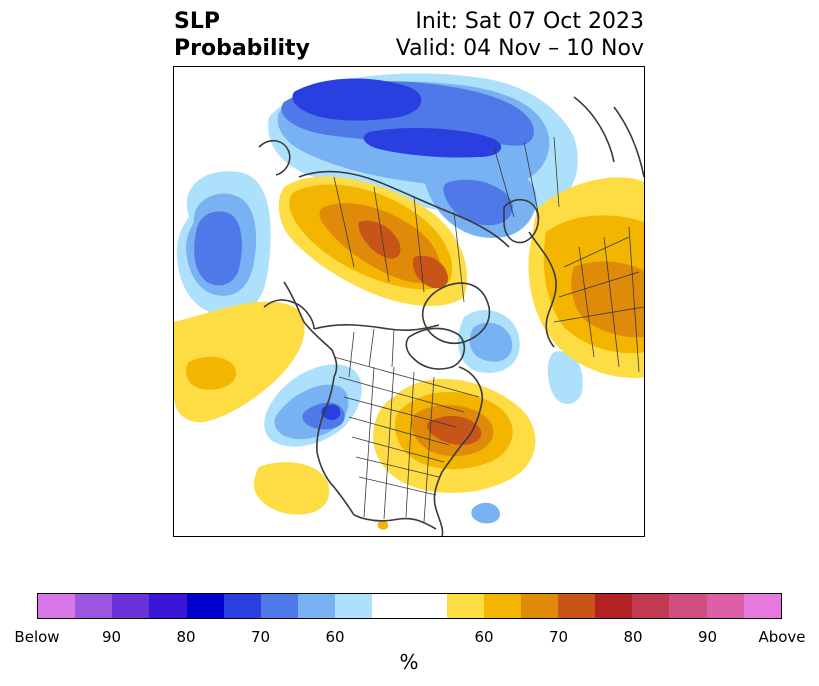 This screenshot has height=686, width=819. Describe the element at coordinates (519, 48) in the screenshot. I see `valid-date-range: Valid: 04 Nov – 10 Nov` at that location.